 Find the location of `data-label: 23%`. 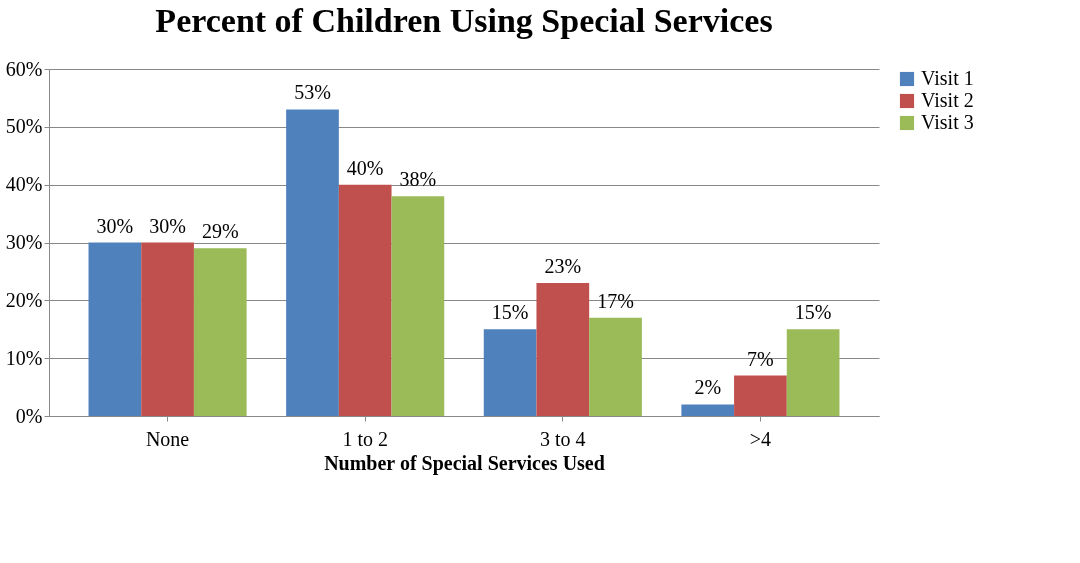

data-label: 23% is located at coordinates (563, 265).